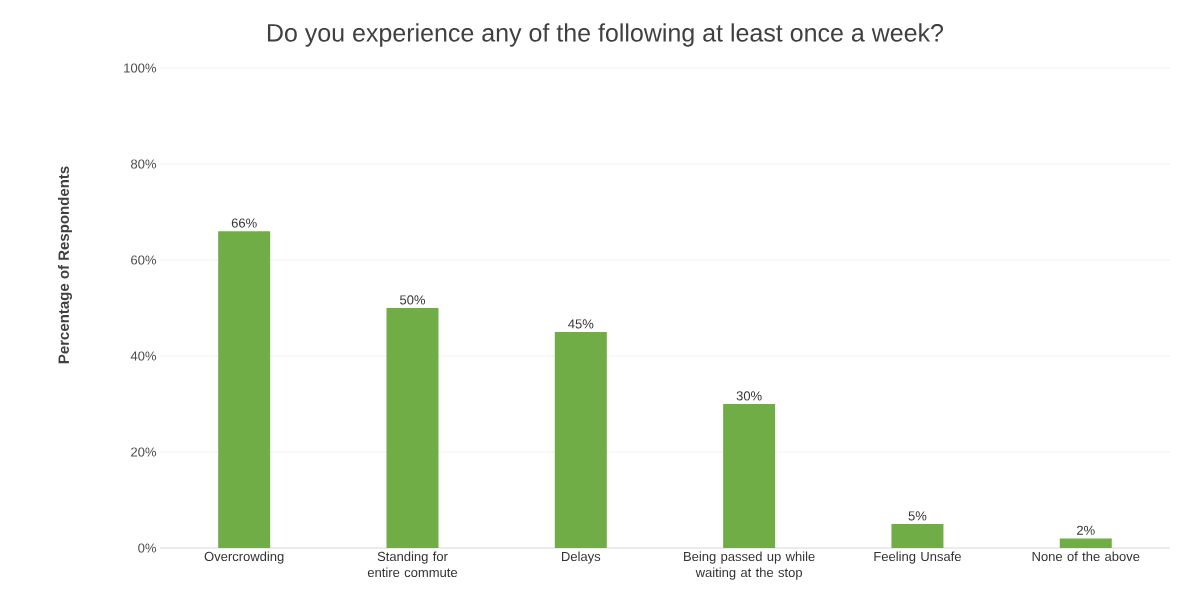 This screenshot has height=615, width=1194. What do you see at coordinates (244, 223) in the screenshot?
I see `data-label: 66%` at bounding box center [244, 223].